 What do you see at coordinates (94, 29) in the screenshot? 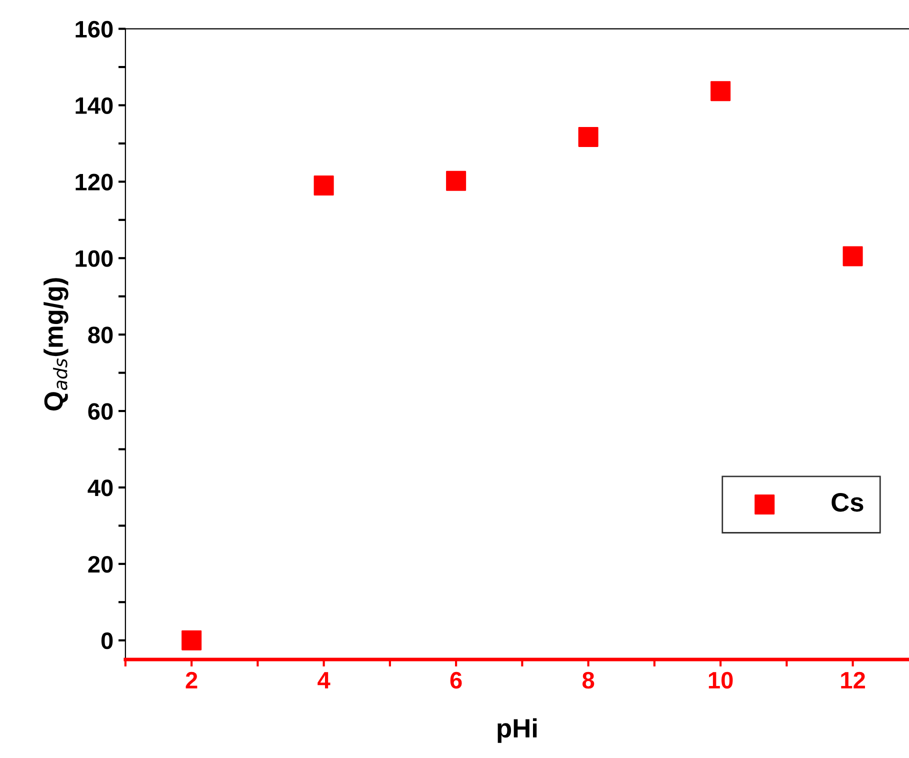
I see `y-tick-label: 160` at bounding box center [94, 29].